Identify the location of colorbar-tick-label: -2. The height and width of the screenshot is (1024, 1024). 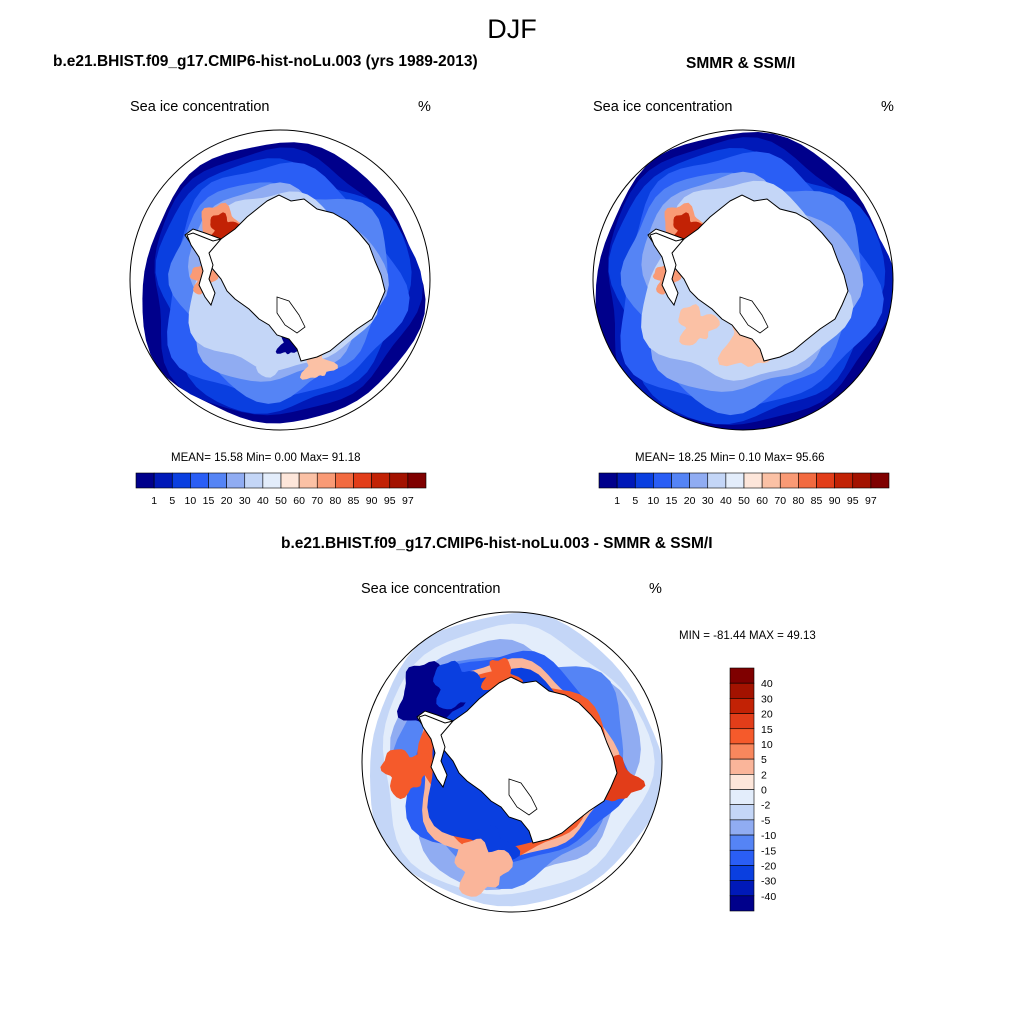
(765, 806).